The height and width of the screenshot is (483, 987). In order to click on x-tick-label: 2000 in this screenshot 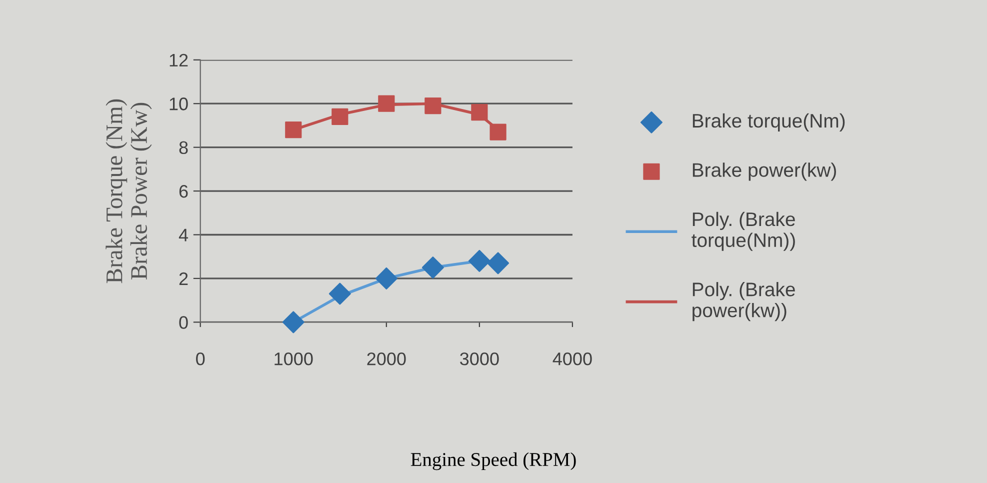, I will do `click(386, 359)`.